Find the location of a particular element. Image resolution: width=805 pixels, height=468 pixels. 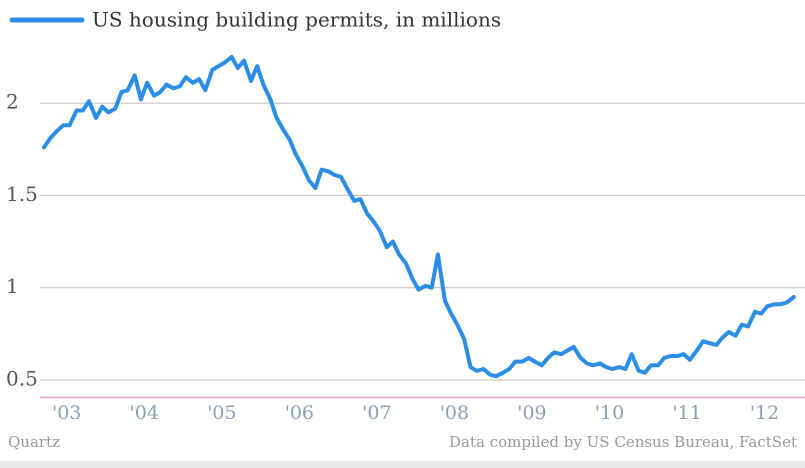

y-tick-label: 1 is located at coordinates (12, 286).